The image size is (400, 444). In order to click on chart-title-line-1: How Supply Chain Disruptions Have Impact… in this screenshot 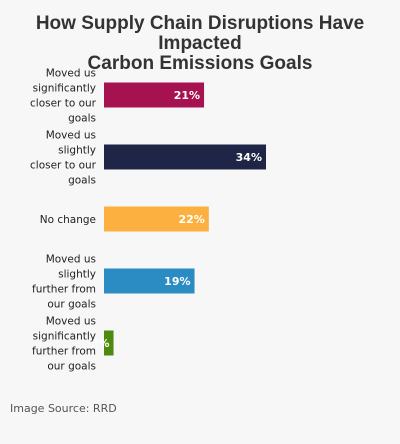, I will do `click(200, 33)`.